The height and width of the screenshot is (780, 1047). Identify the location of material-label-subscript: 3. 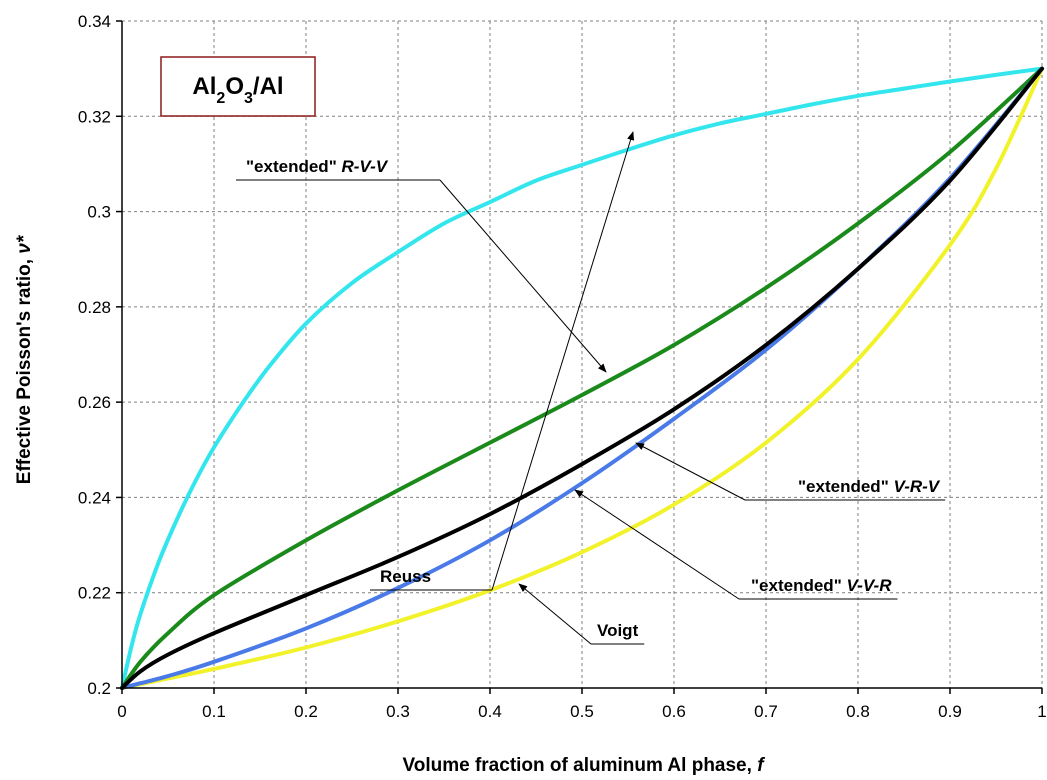
(248, 98).